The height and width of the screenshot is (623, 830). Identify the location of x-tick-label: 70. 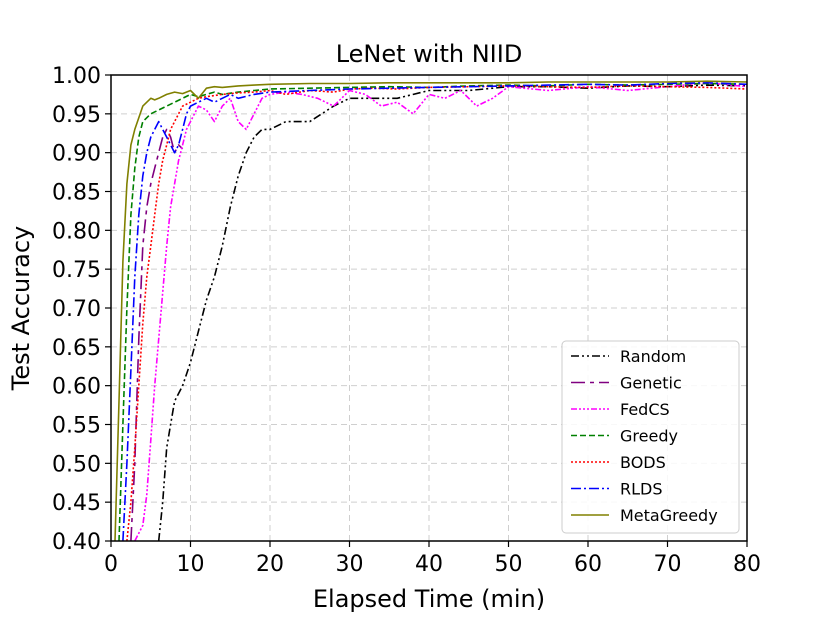
(668, 564).